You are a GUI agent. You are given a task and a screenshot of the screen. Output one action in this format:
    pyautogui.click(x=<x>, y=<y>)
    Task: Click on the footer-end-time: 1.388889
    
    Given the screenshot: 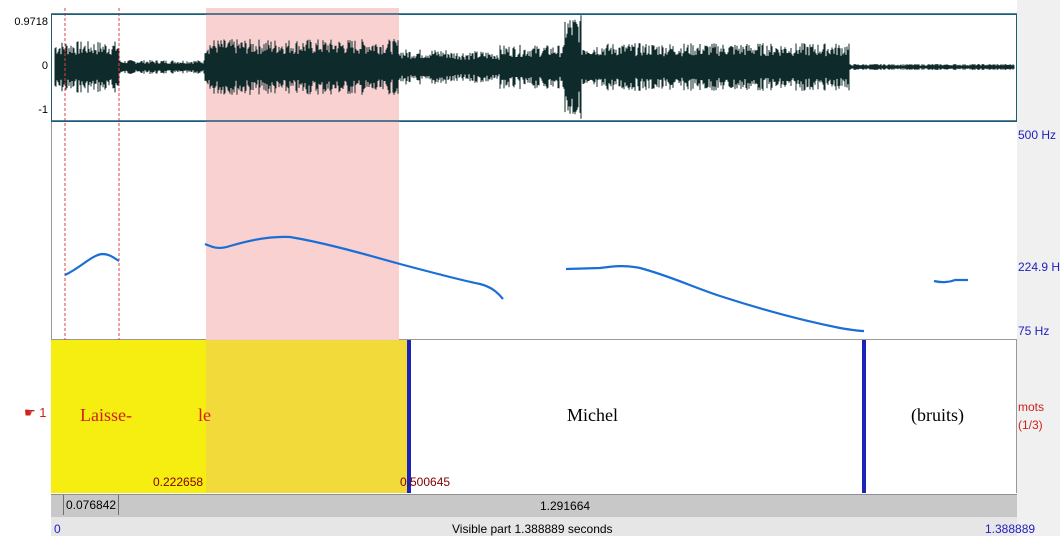 What is the action you would take?
    pyautogui.click(x=1010, y=529)
    